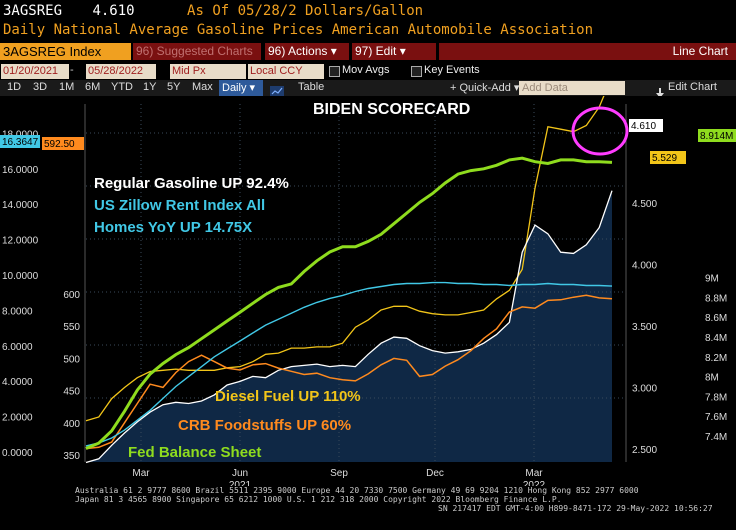  Describe the element at coordinates (307, 51) in the screenshot. I see `actions-button: 96) Actions ▾` at that location.